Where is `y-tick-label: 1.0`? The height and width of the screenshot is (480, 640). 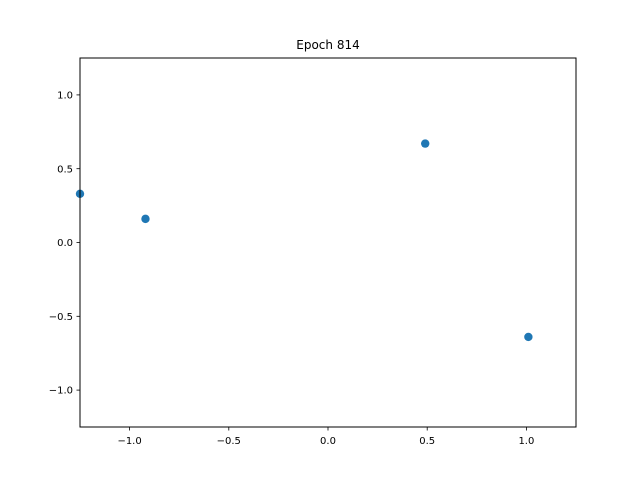
y-tick-label: 1.0 is located at coordinates (65, 96).